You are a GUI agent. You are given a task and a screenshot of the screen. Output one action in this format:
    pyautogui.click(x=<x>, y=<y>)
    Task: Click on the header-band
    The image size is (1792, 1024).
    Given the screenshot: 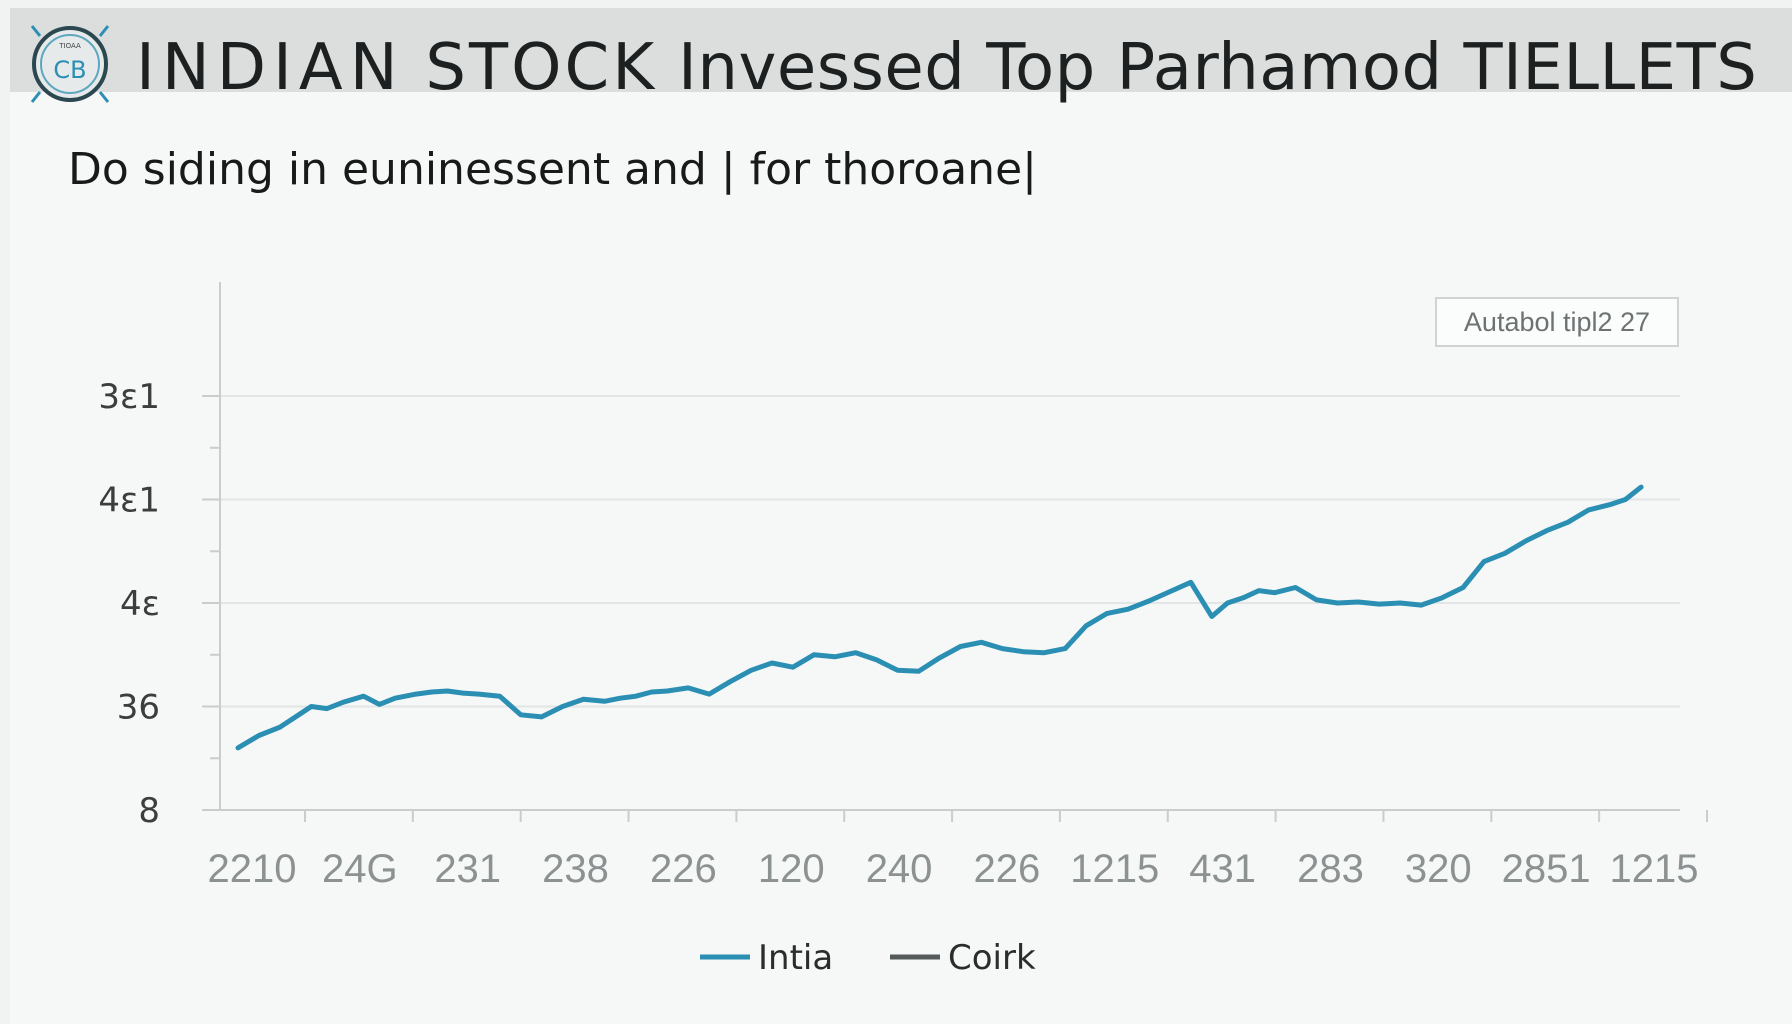 What is the action you would take?
    pyautogui.click(x=901, y=50)
    